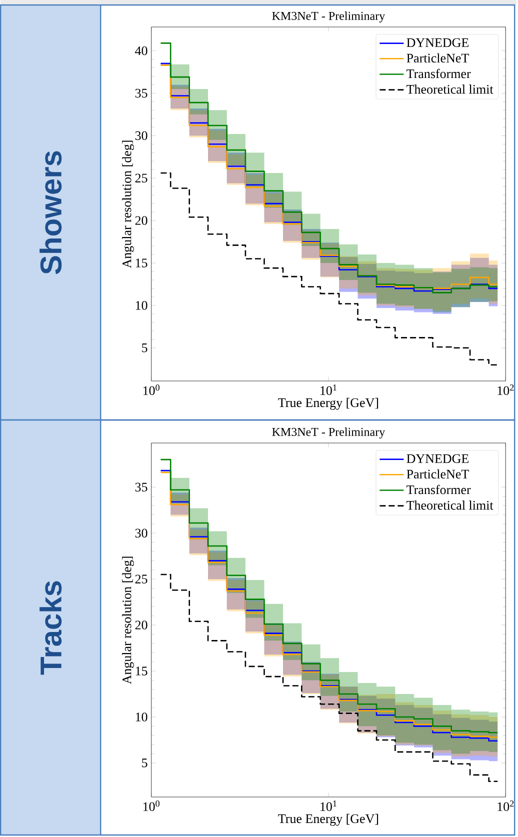 This screenshot has height=837, width=518. I want to click on y-tick-label: 40, so click(141, 51).